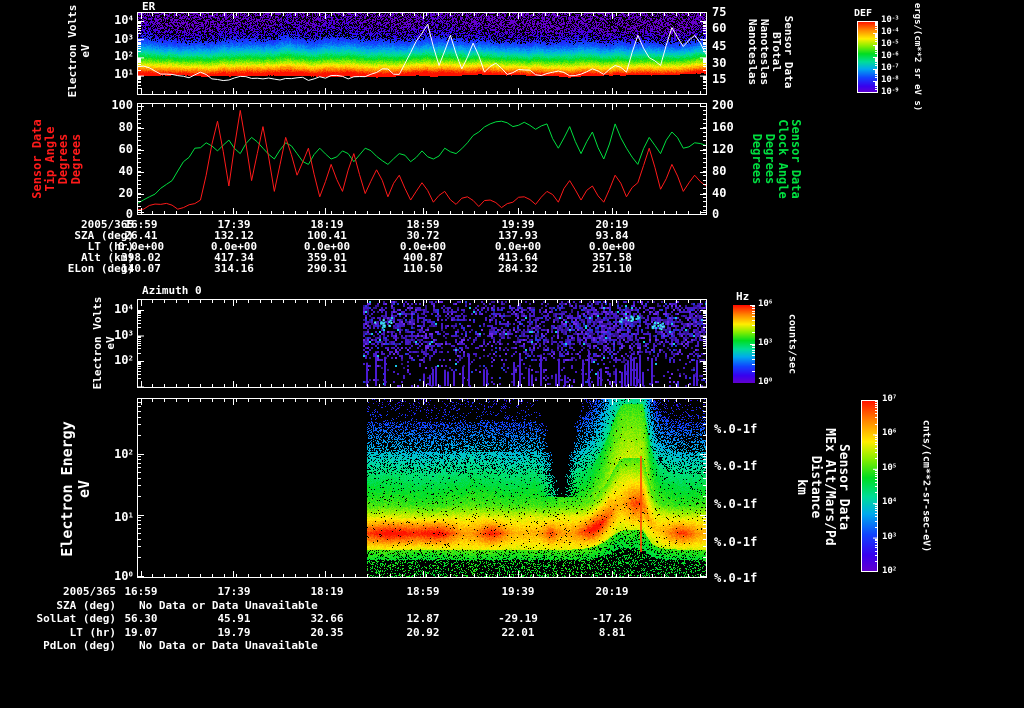 Image resolution: width=1024 pixels, height=708 pixels. Describe the element at coordinates (423, 618) in the screenshot. I see `ephem-value: 12.87` at that location.